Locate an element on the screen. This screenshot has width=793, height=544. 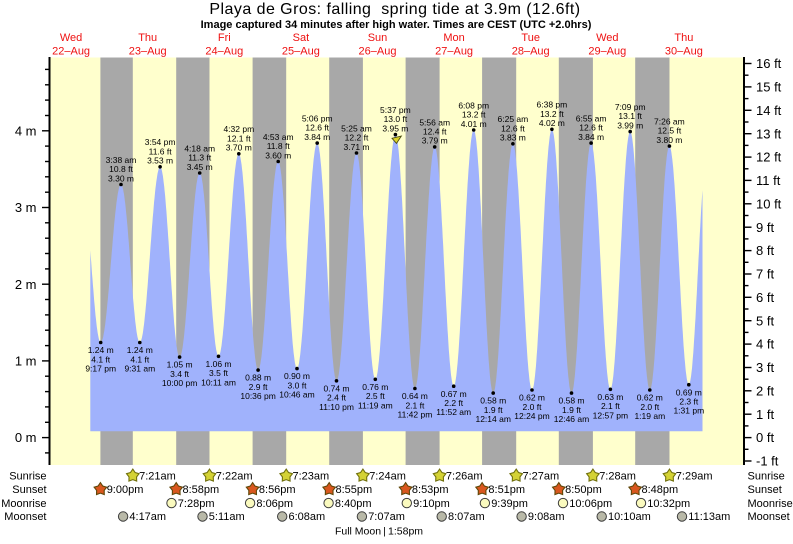
svg-text: 8:51pm is located at coordinates (506, 490).